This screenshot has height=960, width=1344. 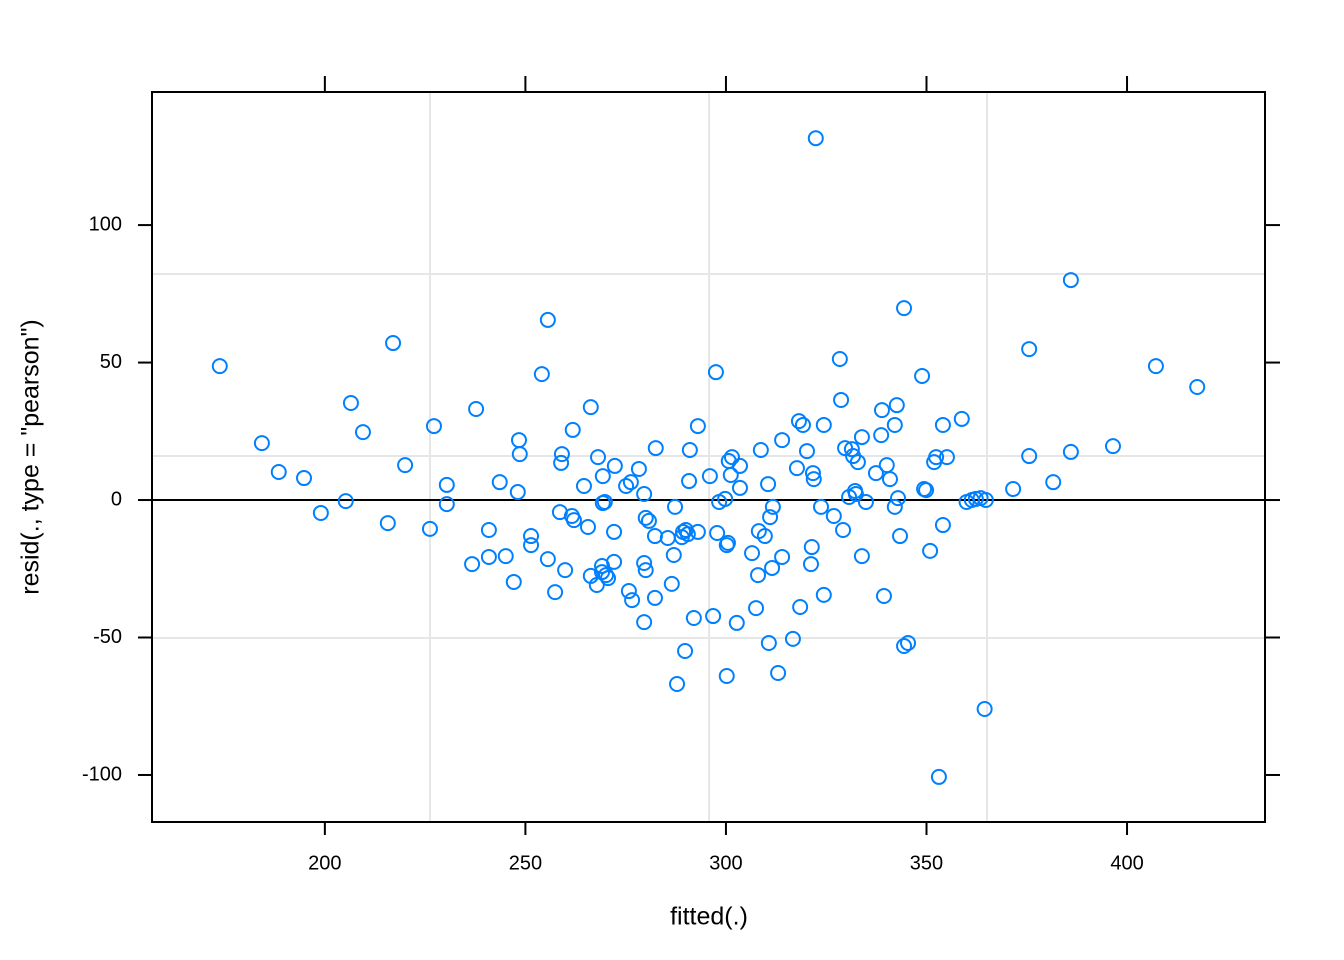 What do you see at coordinates (725, 863) in the screenshot?
I see `x-tick-label: 300` at bounding box center [725, 863].